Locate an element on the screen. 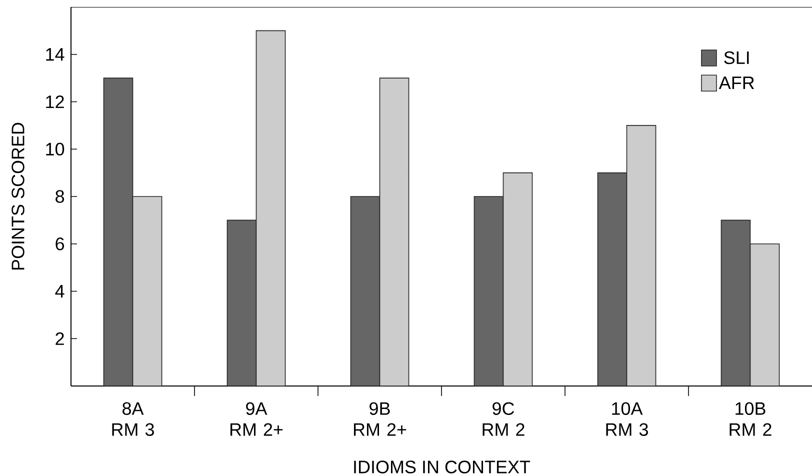 This screenshot has width=812, height=476. x-tick-label: 9C RM 2 is located at coordinates (503, 419).